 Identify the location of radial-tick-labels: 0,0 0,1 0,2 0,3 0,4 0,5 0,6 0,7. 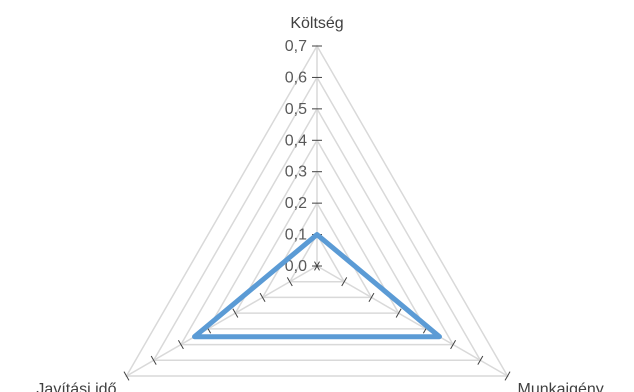
(296, 156).